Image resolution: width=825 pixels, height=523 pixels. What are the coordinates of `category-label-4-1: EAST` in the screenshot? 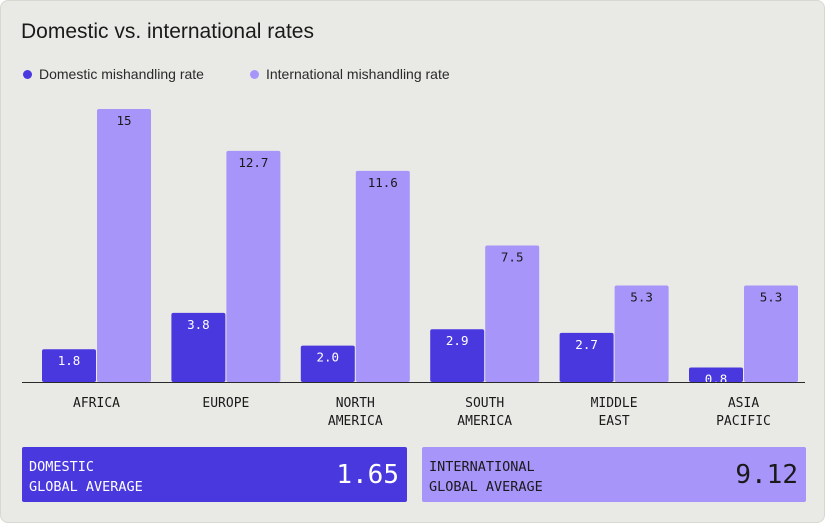 It's located at (613, 421).